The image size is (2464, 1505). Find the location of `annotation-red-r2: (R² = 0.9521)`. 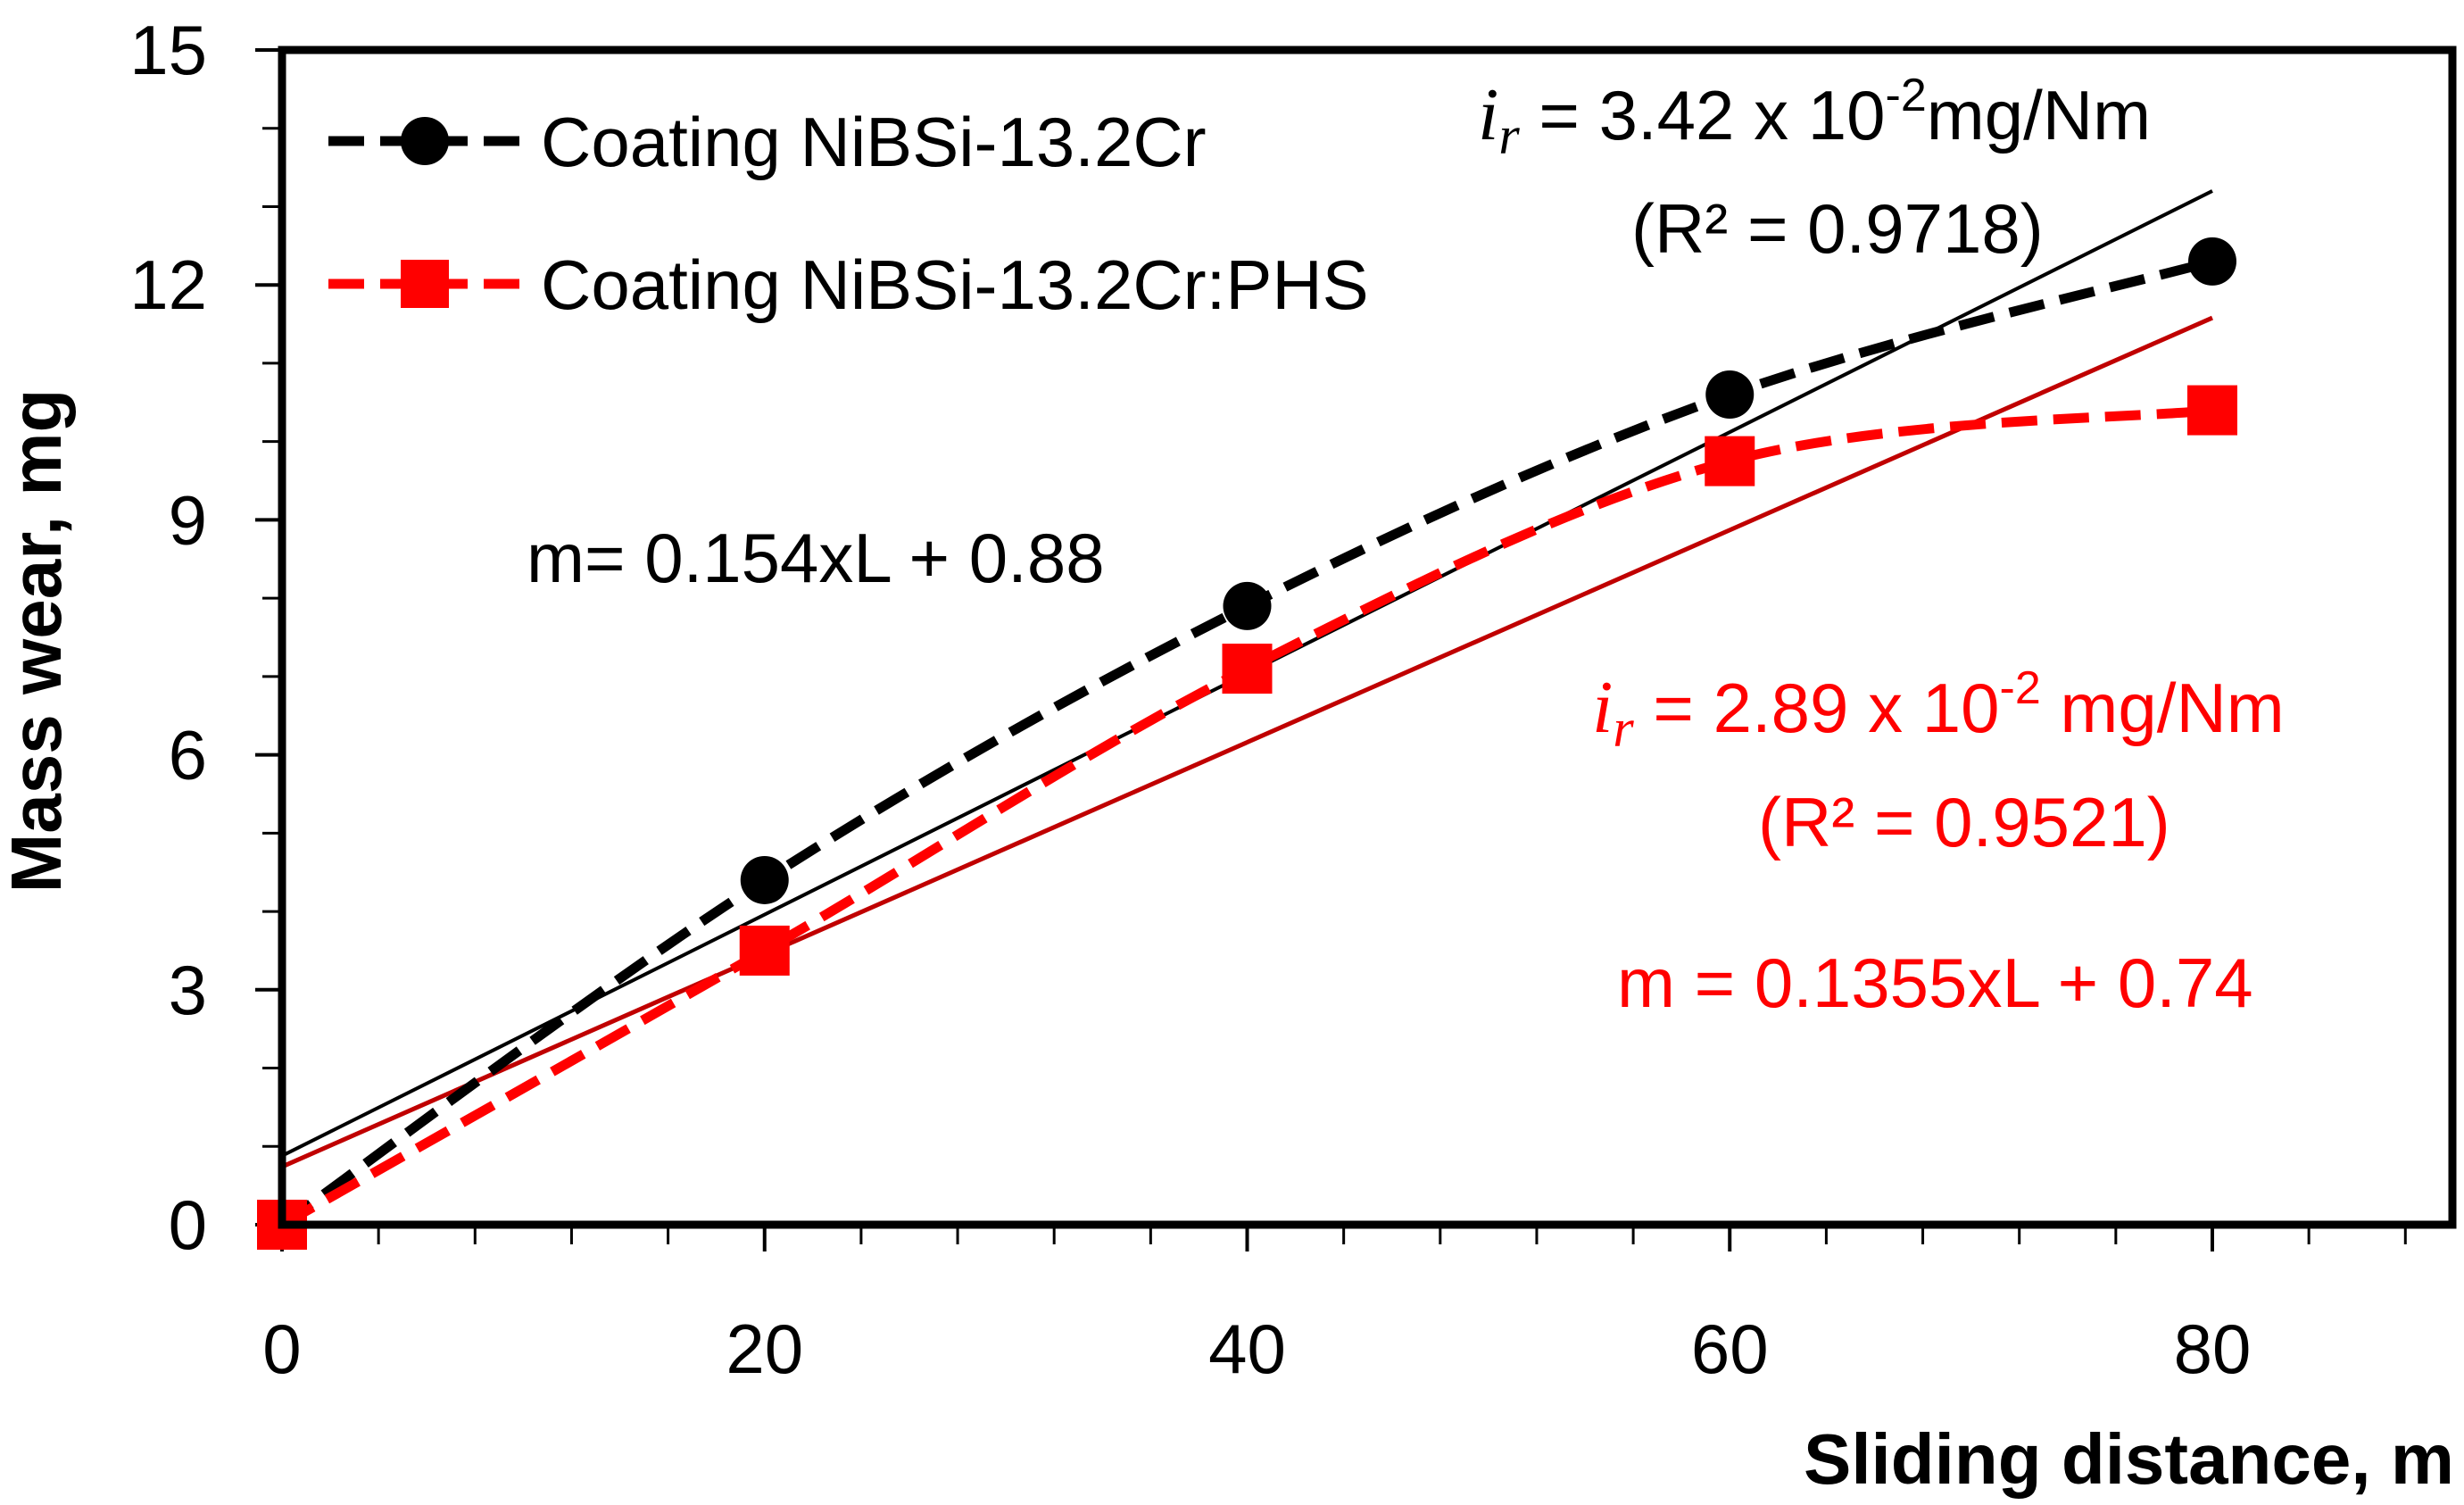

annotation-red-r2: (R² = 0.9521) is located at coordinates (1964, 822).